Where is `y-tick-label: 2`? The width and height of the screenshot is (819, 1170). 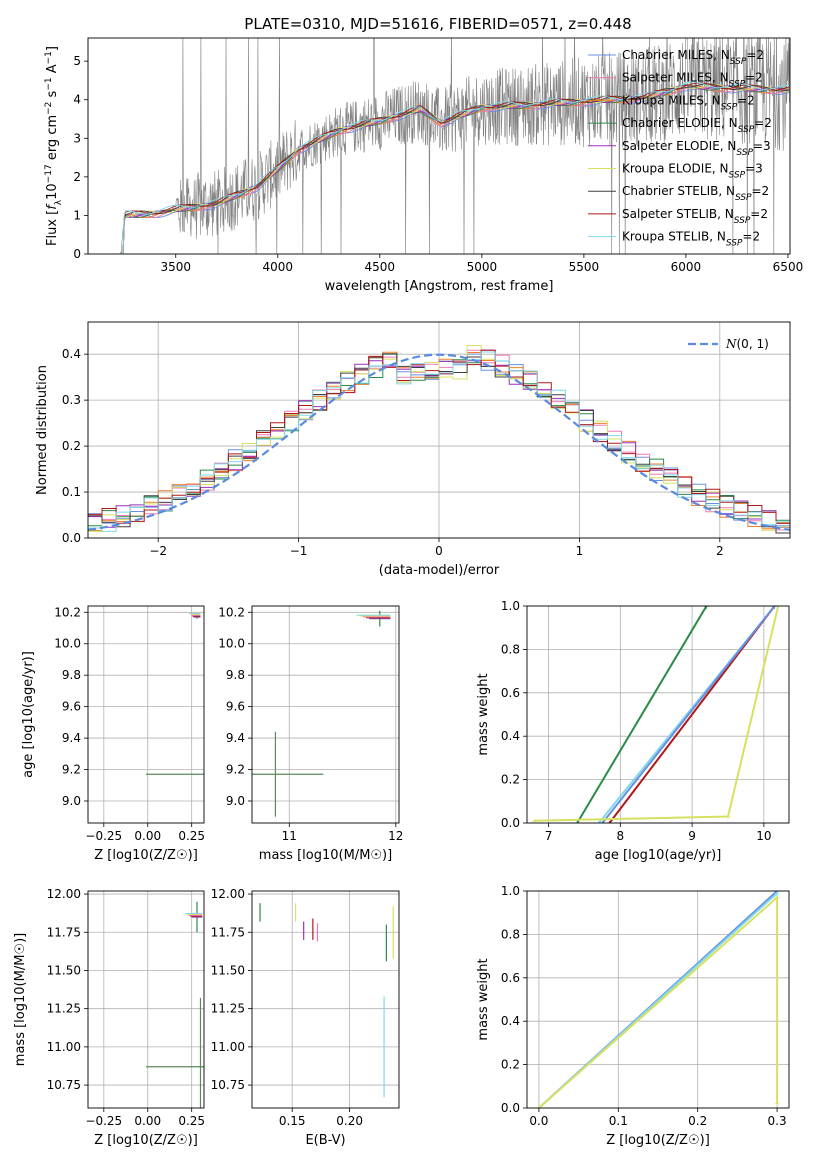 y-tick-label: 2 is located at coordinates (77, 177).